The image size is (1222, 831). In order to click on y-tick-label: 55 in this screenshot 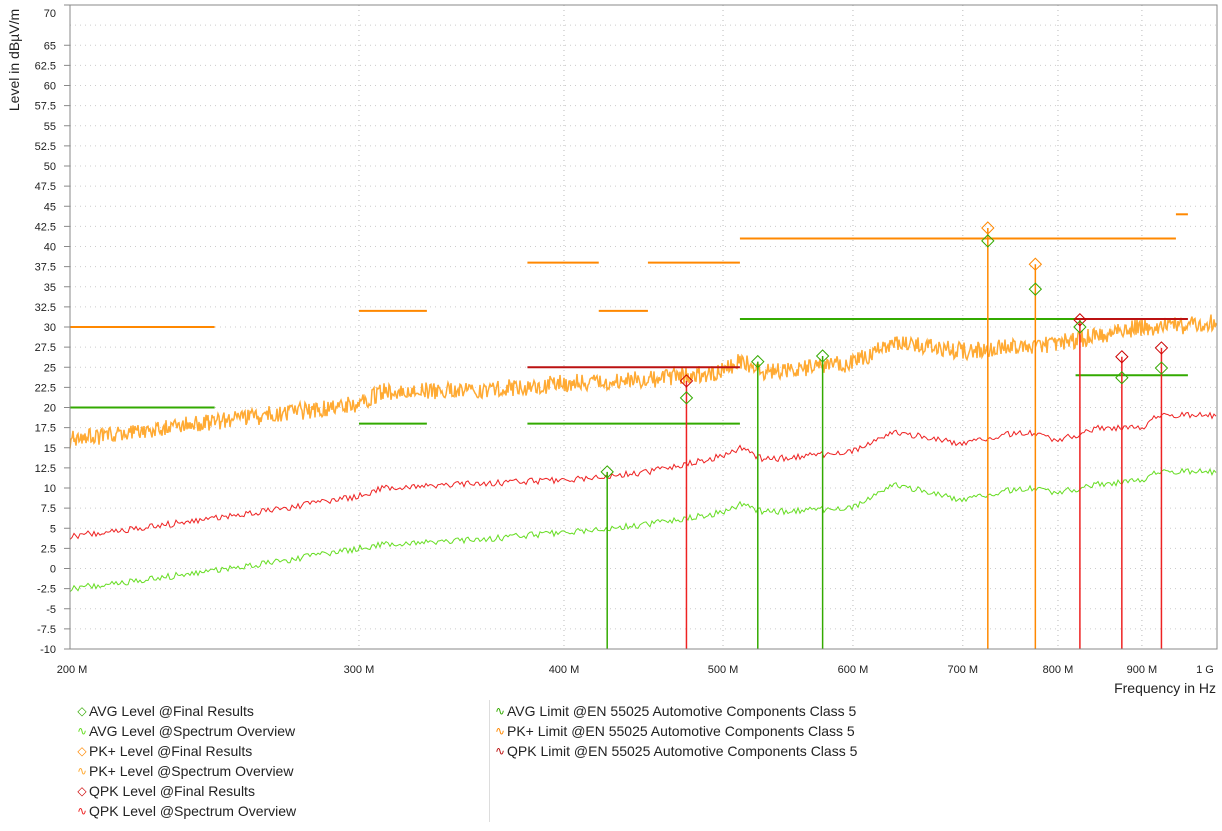, I will do `click(50, 127)`.